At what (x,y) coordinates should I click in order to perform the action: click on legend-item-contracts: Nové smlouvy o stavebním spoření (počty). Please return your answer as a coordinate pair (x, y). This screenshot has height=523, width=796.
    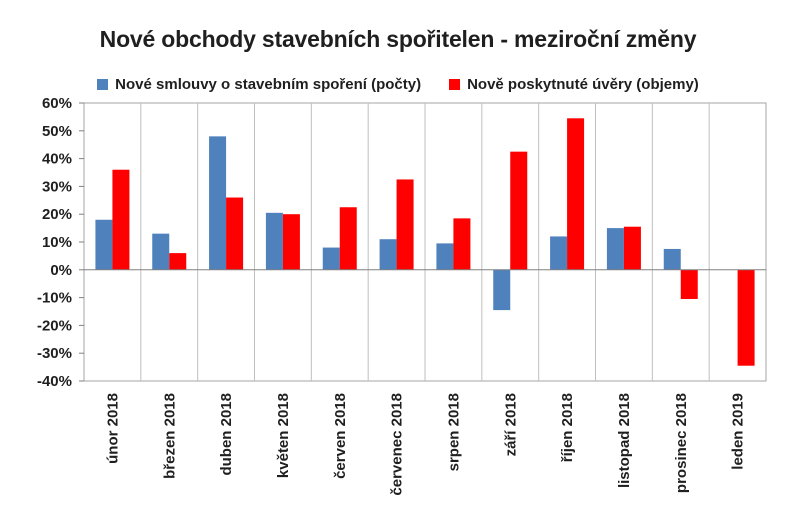
    Looking at the image, I should click on (259, 84).